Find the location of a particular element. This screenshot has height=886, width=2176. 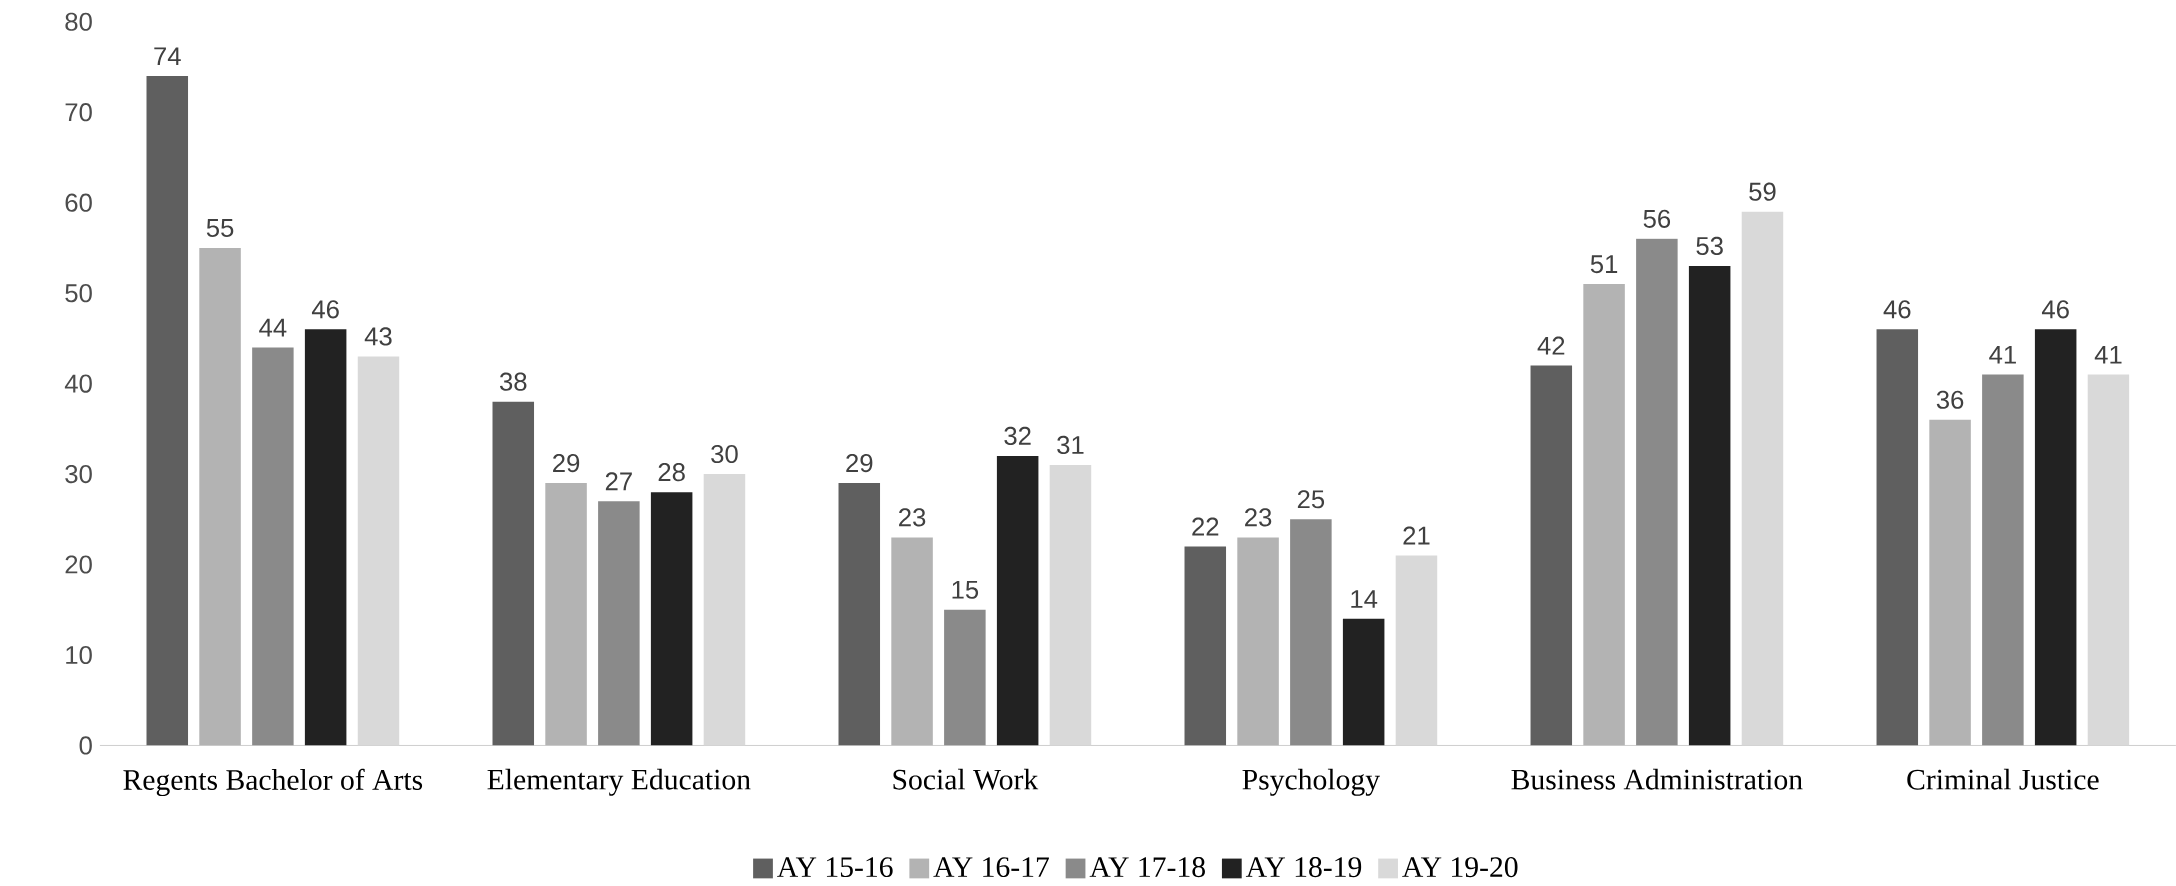

x-tick-label: Business Administration is located at coordinates (1657, 779).